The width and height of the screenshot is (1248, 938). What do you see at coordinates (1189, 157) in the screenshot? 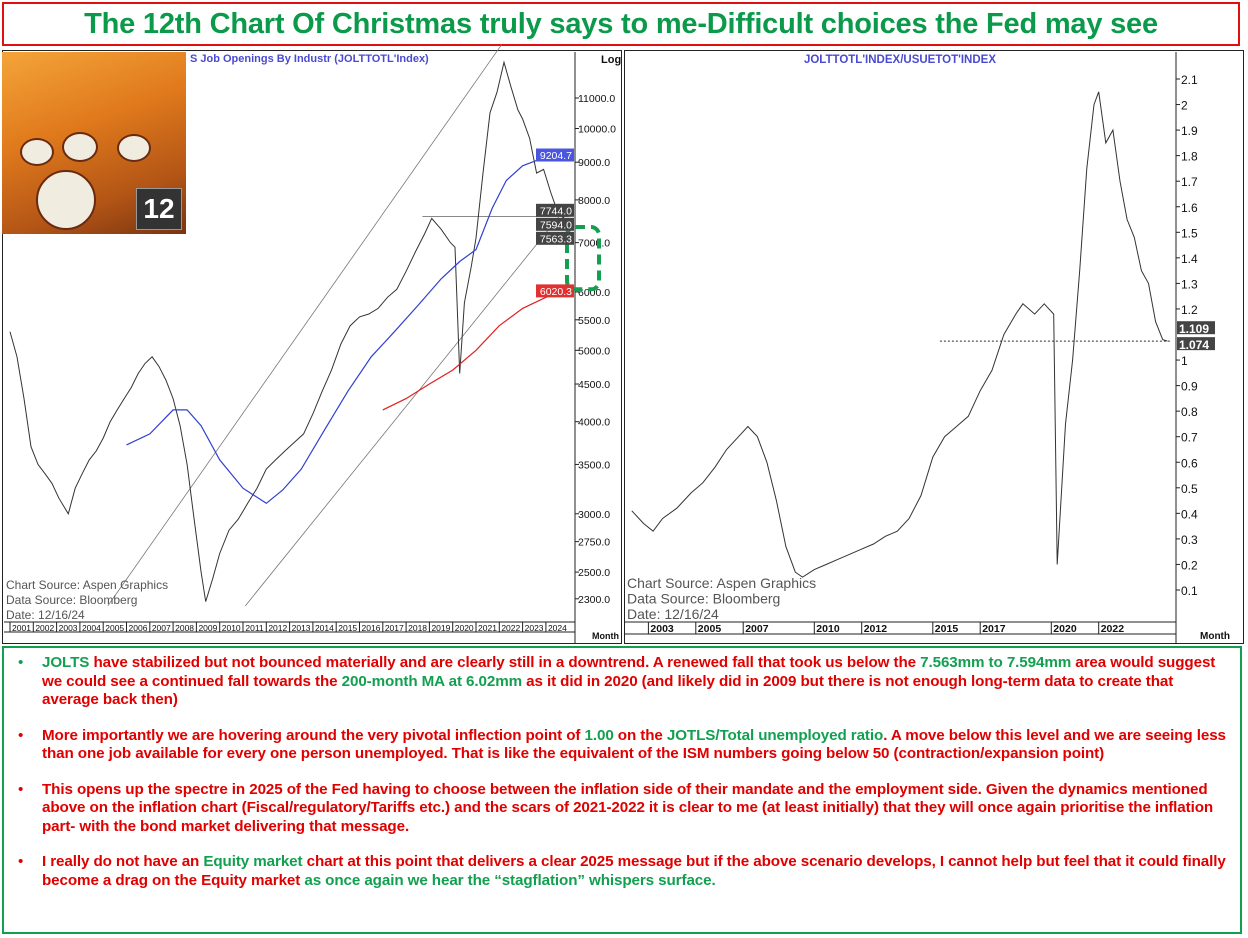
I see `y-tick-label: 1.8` at bounding box center [1189, 157].